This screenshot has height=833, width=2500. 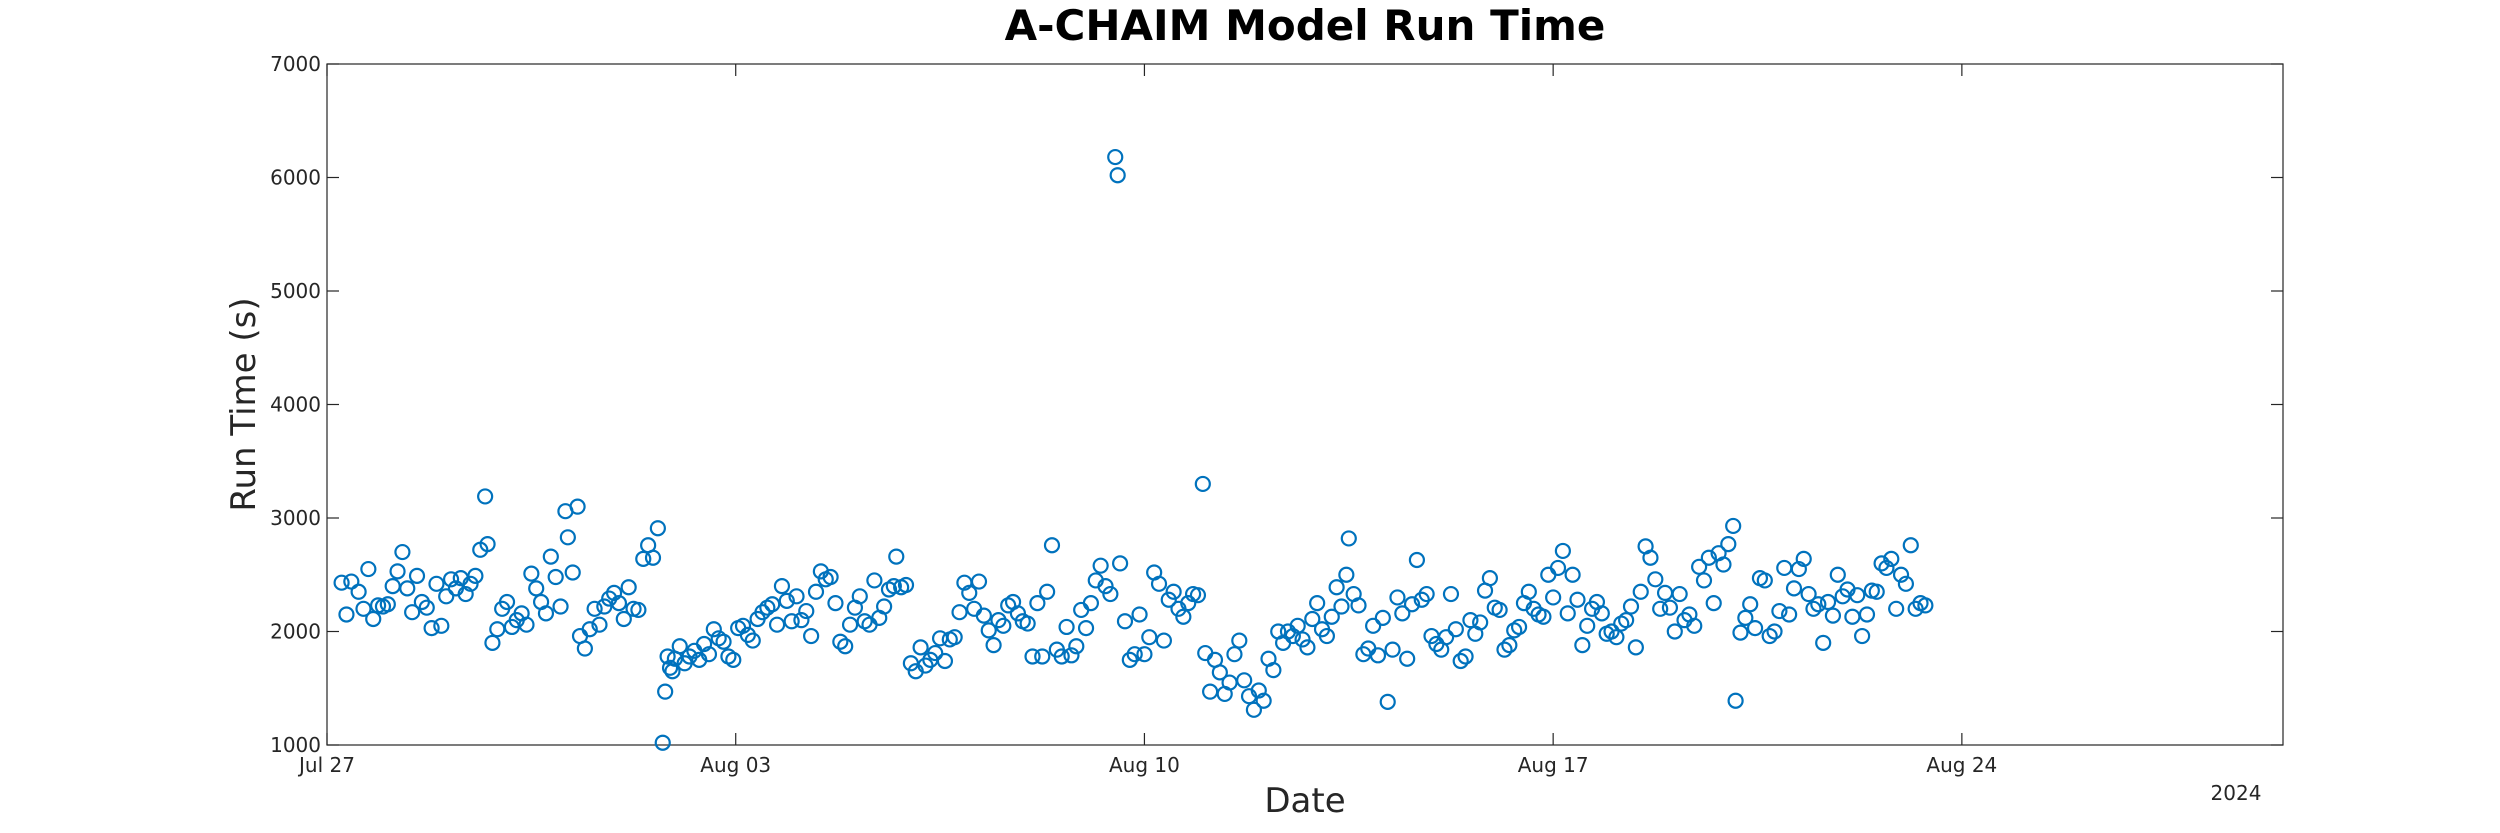 What do you see at coordinates (2236, 793) in the screenshot?
I see `x-axis-year-label: 2024` at bounding box center [2236, 793].